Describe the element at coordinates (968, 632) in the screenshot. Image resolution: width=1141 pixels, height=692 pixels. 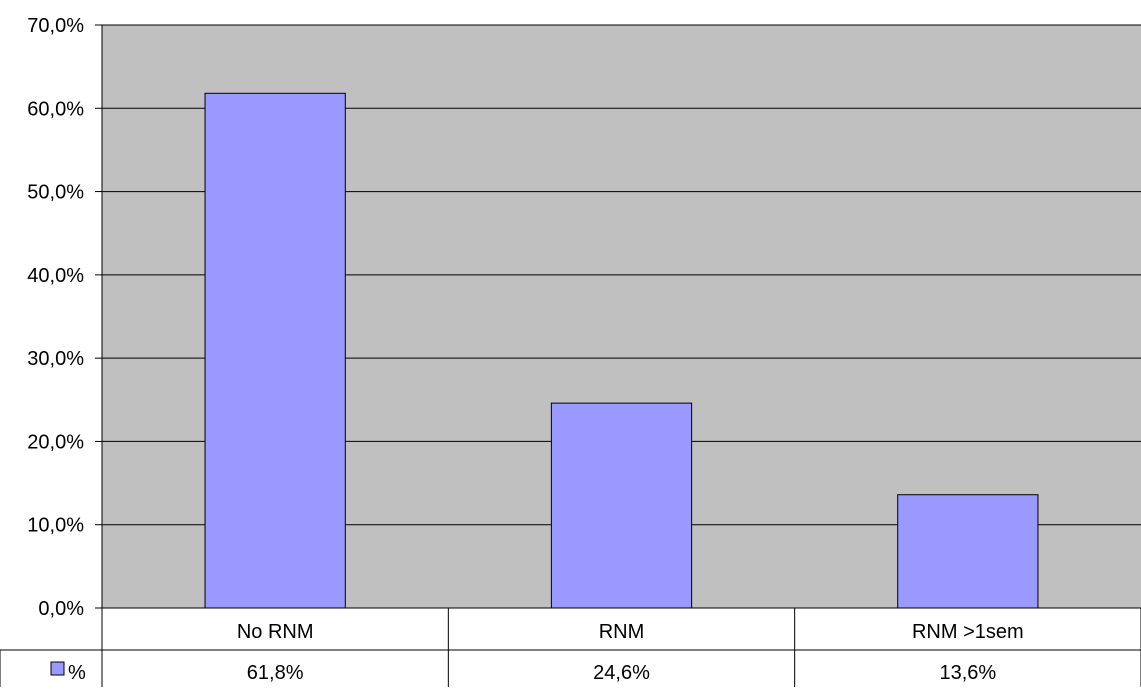
I see `category-label: RNM >1sem` at that location.